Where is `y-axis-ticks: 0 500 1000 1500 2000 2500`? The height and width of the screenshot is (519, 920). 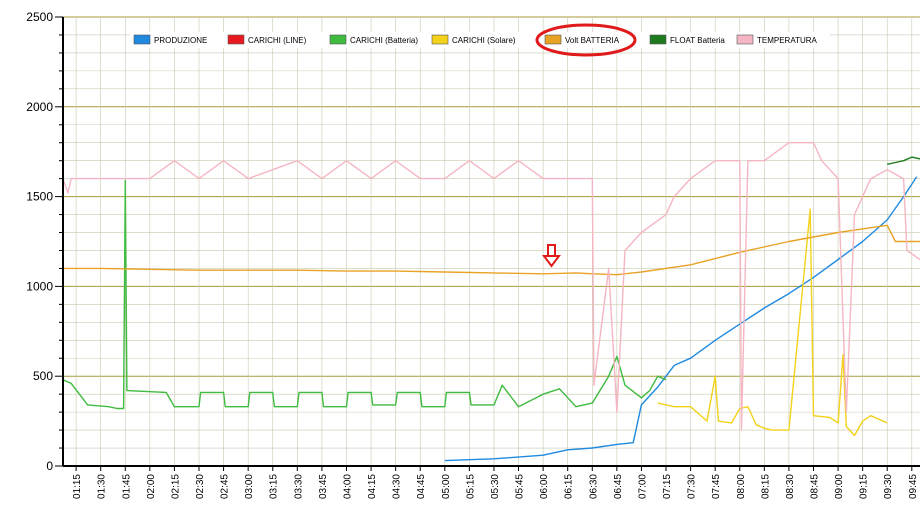 y-axis-ticks: 0 500 1000 1500 2000 2500 is located at coordinates (44, 241).